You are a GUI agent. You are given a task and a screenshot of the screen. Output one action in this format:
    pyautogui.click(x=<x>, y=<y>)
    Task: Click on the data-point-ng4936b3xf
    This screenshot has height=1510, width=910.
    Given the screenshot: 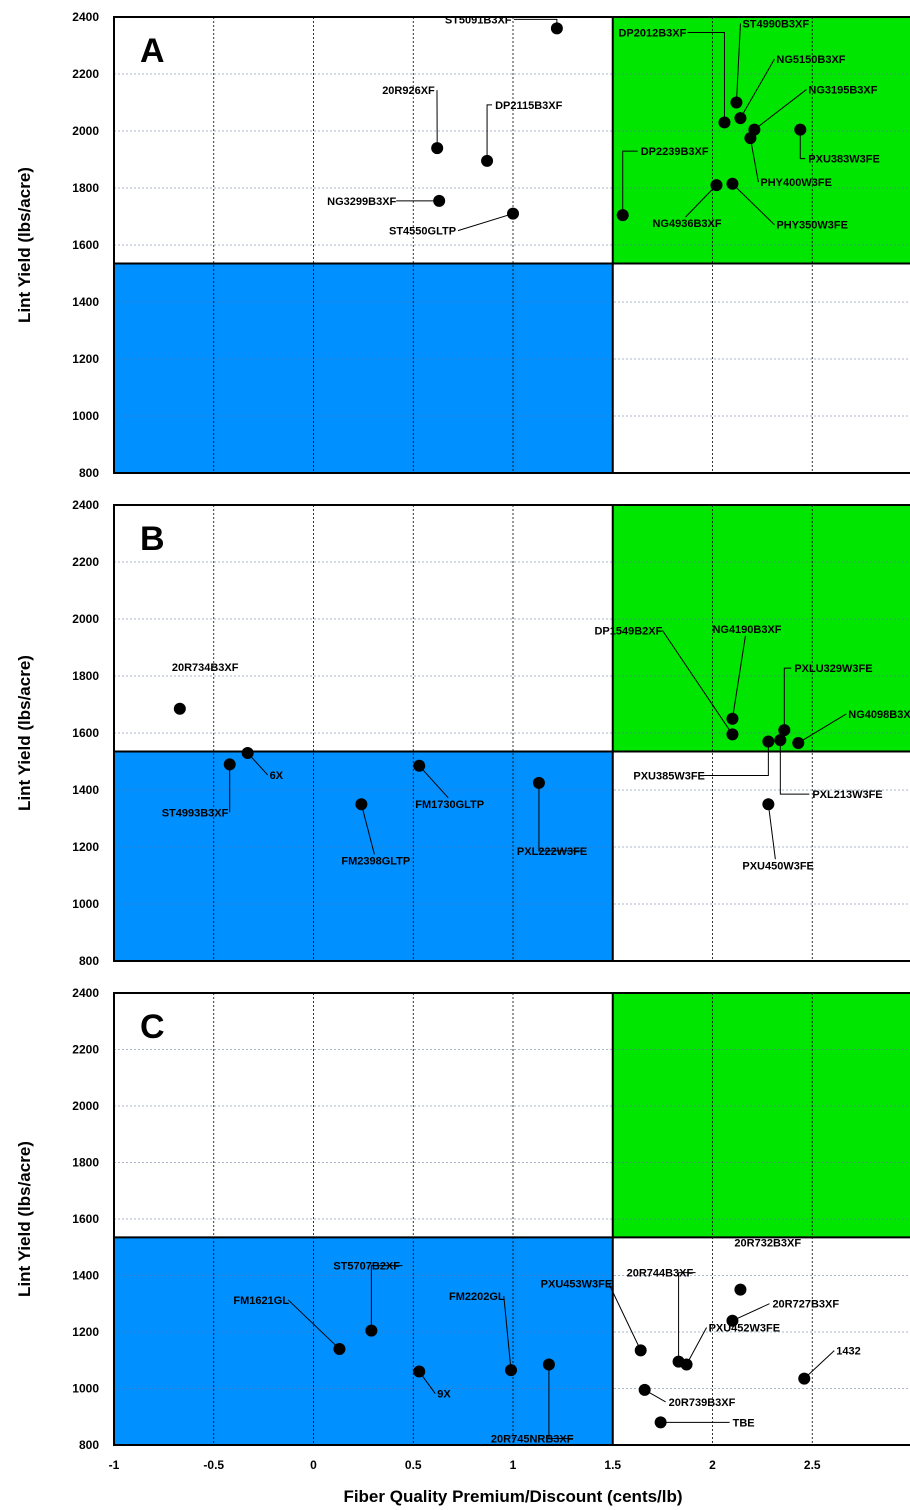 What is the action you would take?
    pyautogui.click(x=716, y=185)
    